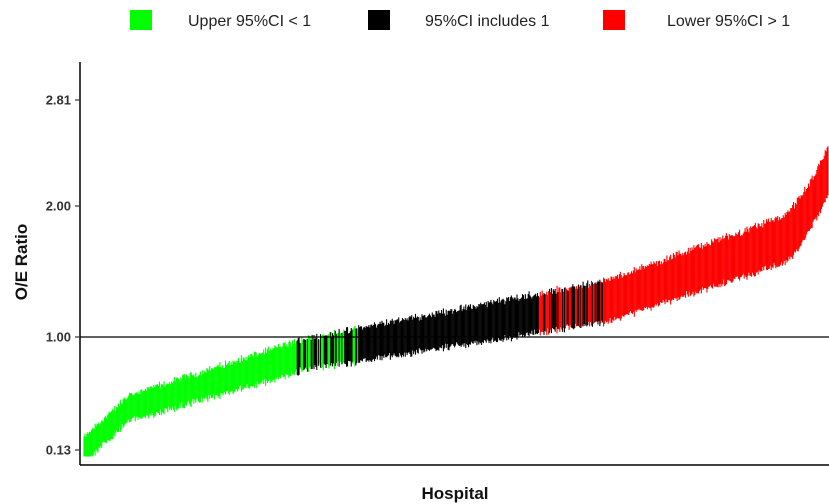 The width and height of the screenshot is (829, 504). What do you see at coordinates (487, 21) in the screenshot?
I see `legend-label-black: 95%CI includes 1` at bounding box center [487, 21].